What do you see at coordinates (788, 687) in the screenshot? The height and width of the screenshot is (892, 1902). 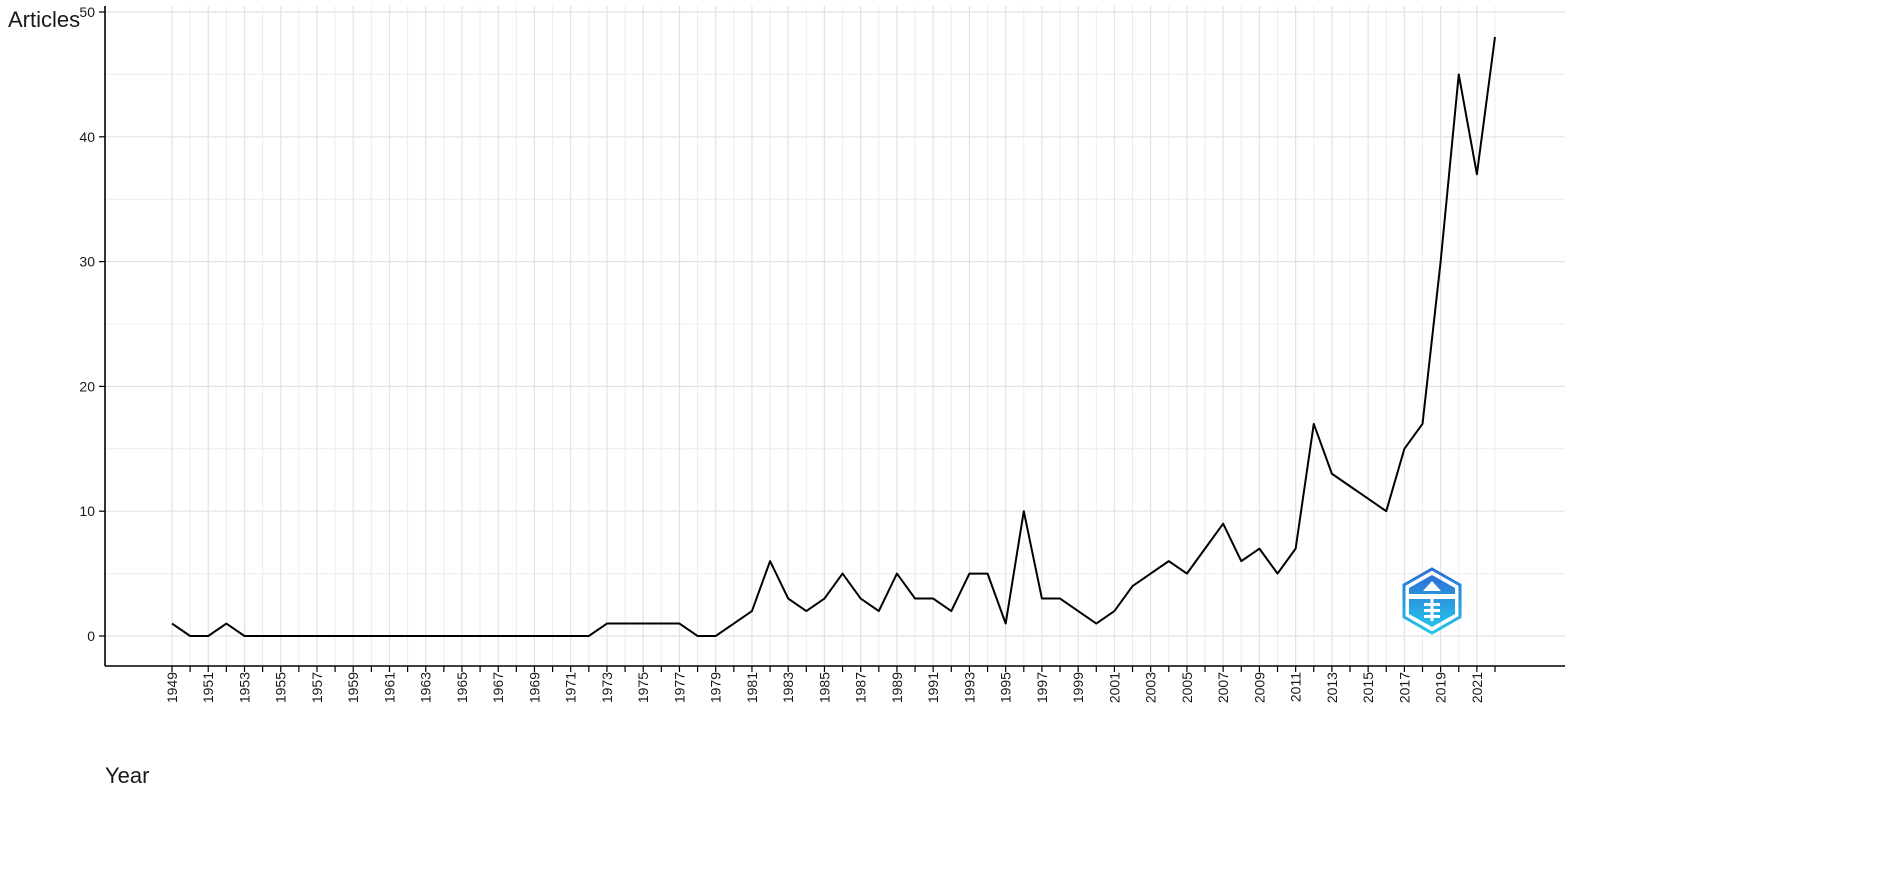 I see `x-tick-label: 1983` at bounding box center [788, 687].